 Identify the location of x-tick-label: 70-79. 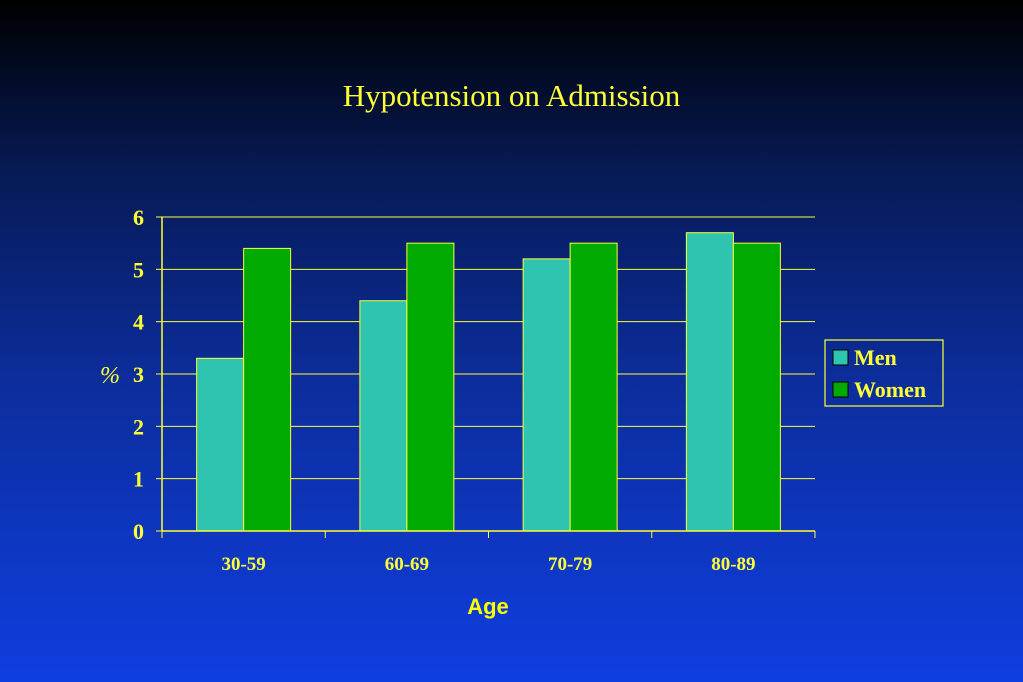
(570, 564).